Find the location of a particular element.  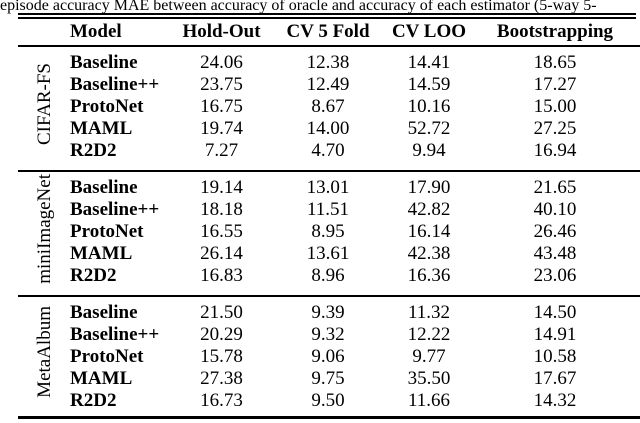

value-cell: 11.32 is located at coordinates (429, 312).